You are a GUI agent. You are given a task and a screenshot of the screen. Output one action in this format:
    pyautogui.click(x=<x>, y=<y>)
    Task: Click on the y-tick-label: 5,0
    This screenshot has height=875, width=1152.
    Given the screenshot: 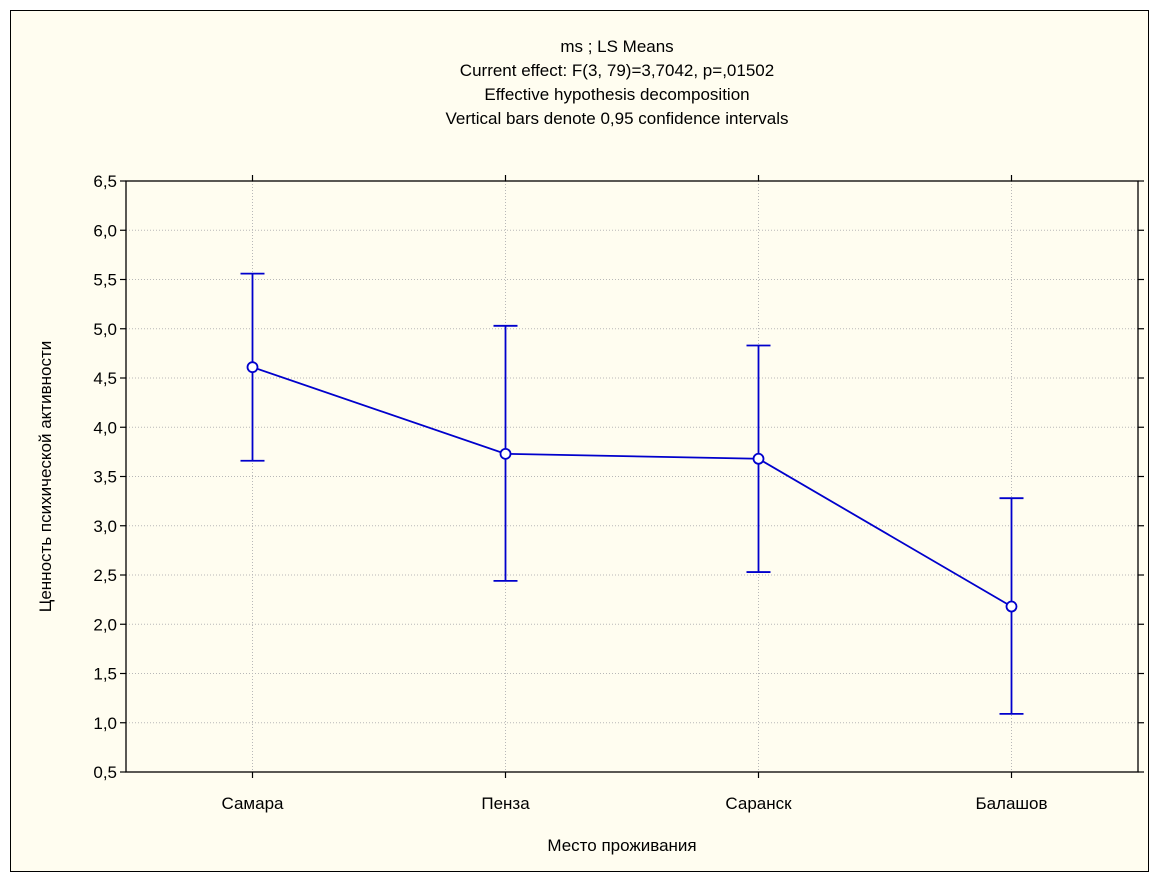 What is the action you would take?
    pyautogui.click(x=105, y=329)
    